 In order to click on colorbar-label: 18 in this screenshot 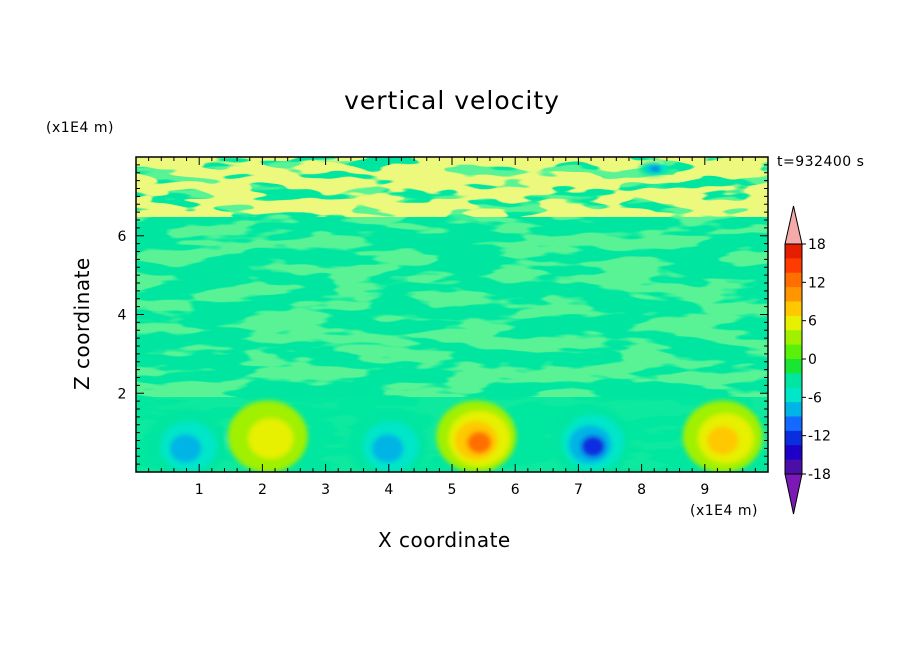, I will do `click(817, 245)`.